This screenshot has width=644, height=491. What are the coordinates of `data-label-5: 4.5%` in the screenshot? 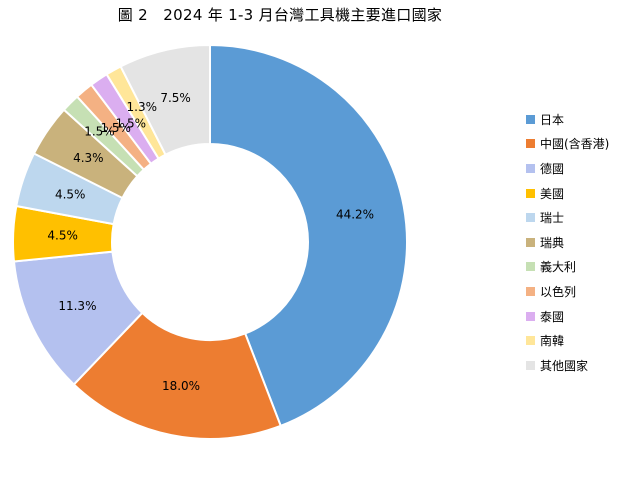 It's located at (70, 194).